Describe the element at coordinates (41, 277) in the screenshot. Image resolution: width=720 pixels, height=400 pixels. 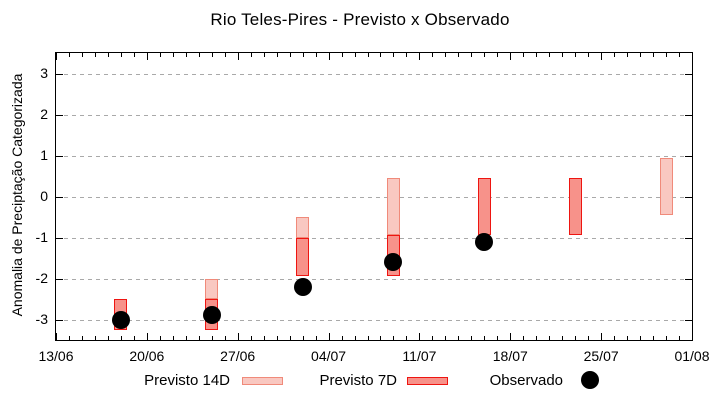
I see `y-tick-label: -2` at that location.